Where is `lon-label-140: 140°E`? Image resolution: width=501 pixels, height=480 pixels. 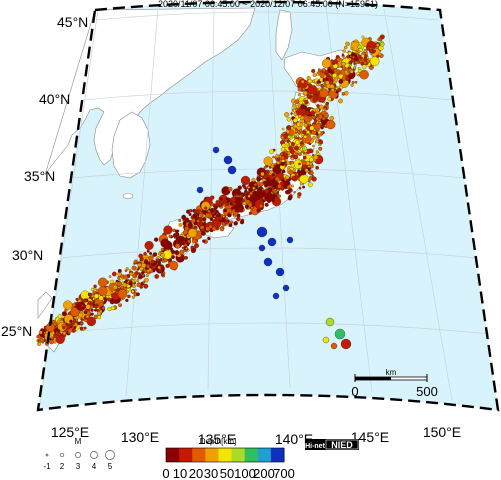
lon-label-140: 140°E is located at coordinates (294, 439).